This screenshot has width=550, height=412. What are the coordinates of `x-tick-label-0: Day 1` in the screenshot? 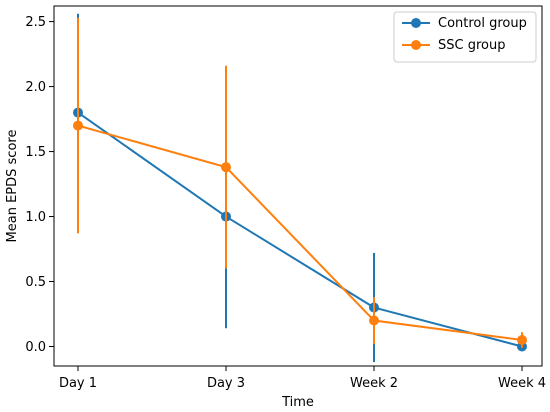 It's located at (78, 383).